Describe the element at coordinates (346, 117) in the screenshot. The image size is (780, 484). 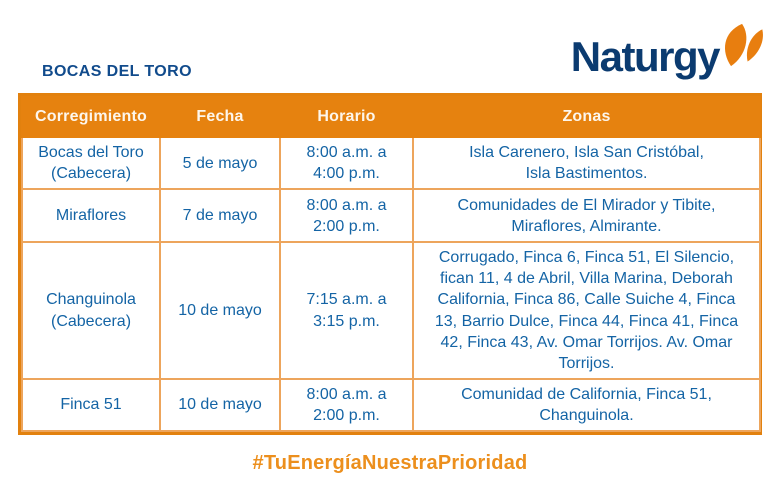
I see `column-header-horario: Horario` at that location.